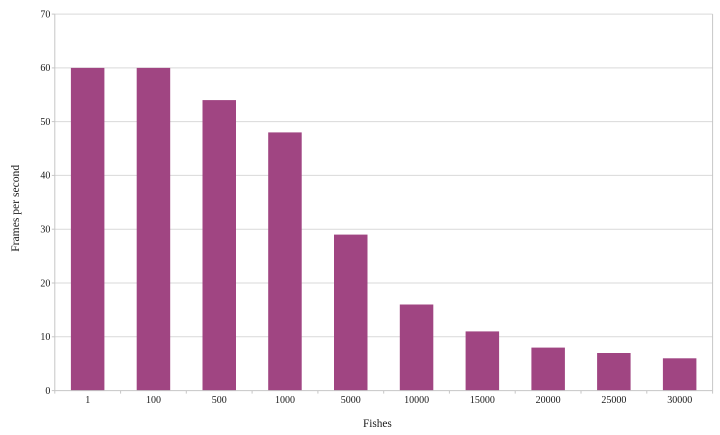 The height and width of the screenshot is (435, 720). What do you see at coordinates (45, 68) in the screenshot?
I see `svg-text: 60` at bounding box center [45, 68].